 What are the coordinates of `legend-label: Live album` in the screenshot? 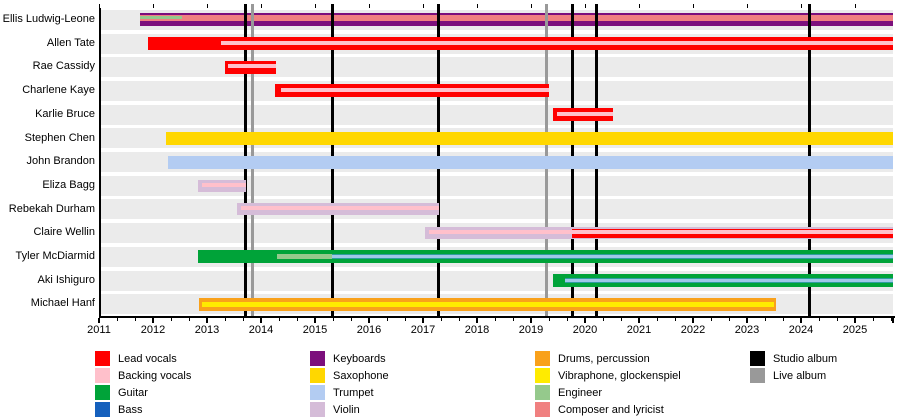 It's located at (800, 375).